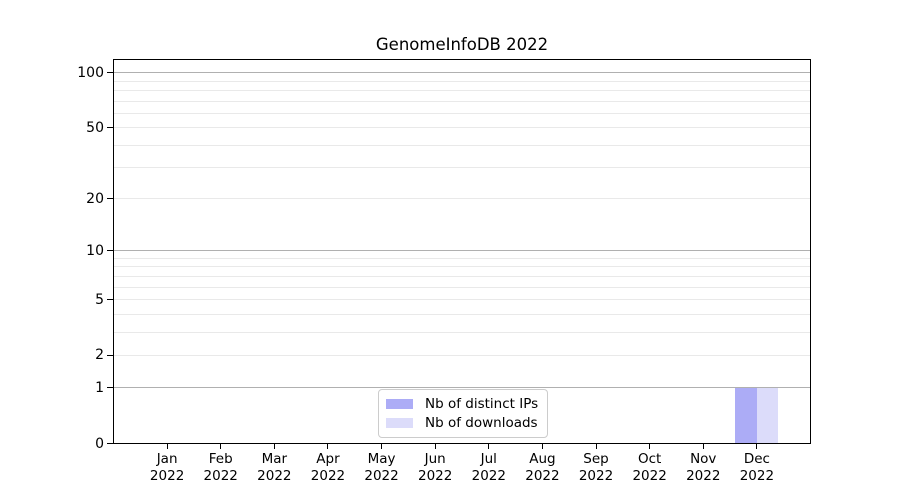  What do you see at coordinates (167, 467) in the screenshot?
I see `x-tick-label: Jan 2022` at bounding box center [167, 467].